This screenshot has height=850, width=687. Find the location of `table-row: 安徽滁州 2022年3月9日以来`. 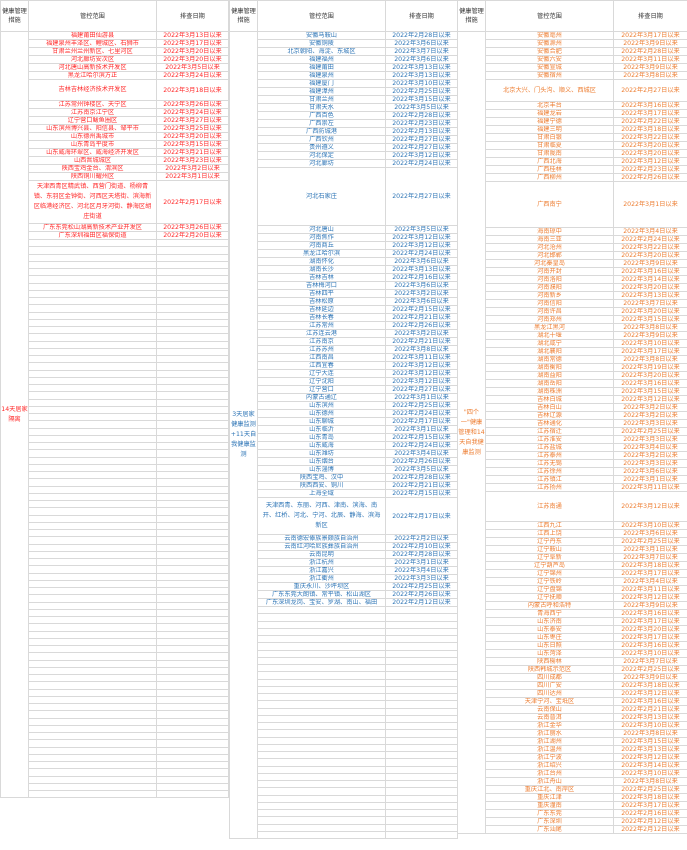

table-row: 安徽滁州 2022年3月9日以来 is located at coordinates (572, 43).